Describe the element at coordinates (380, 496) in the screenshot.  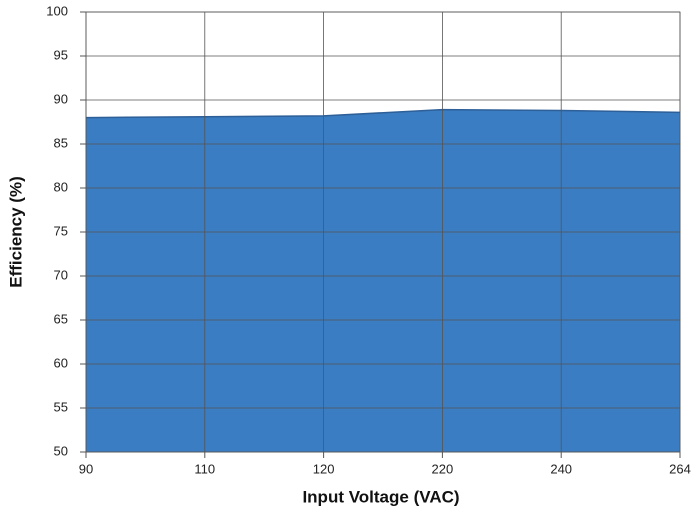
I see `x-axis-title: Input Voltage (VAC)` at that location.